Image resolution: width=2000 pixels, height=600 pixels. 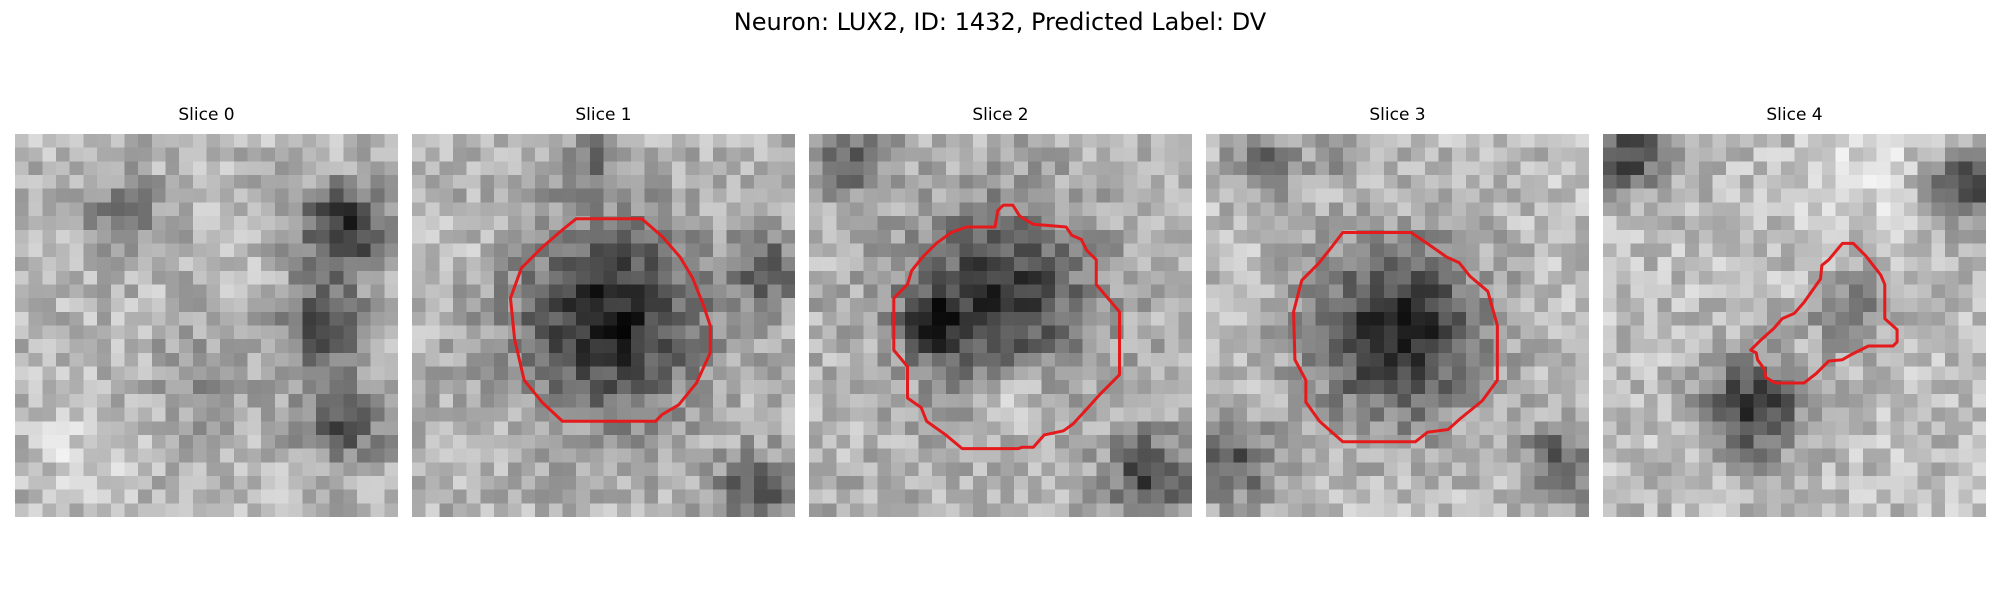 I want to click on slice-title-0: Slice 0, so click(x=206, y=115).